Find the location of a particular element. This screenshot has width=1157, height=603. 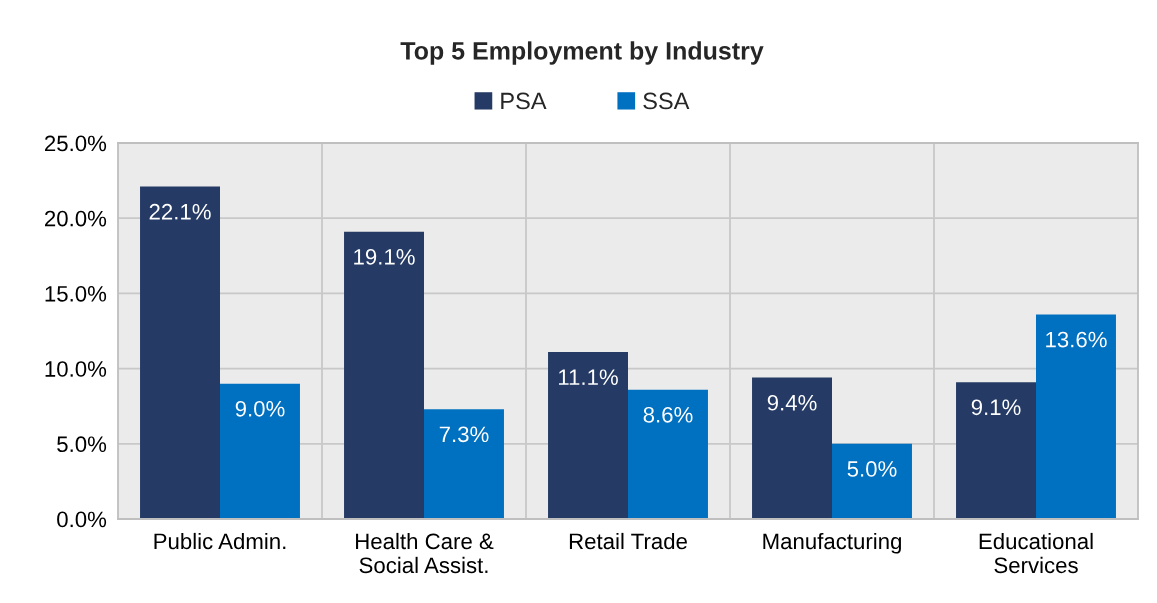

data-label: 19.1% is located at coordinates (384, 256).